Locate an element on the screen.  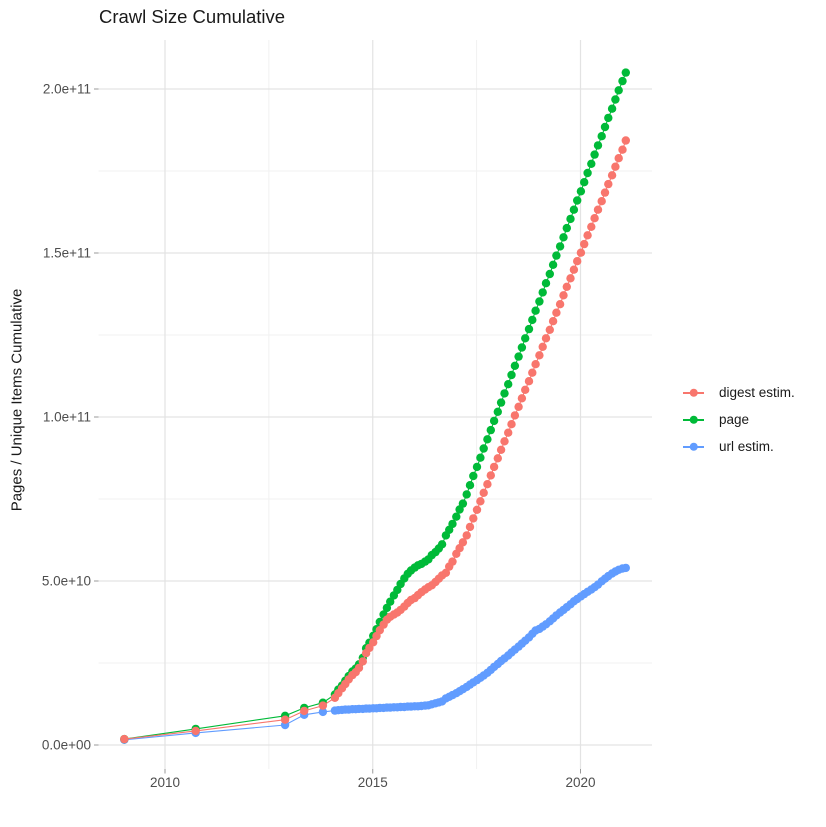
series-line-url-estim is located at coordinates (375, 654).